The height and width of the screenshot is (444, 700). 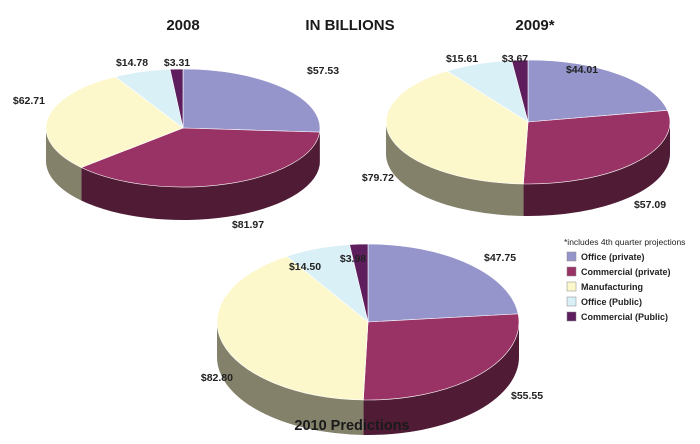 What do you see at coordinates (582, 70) in the screenshot?
I see `data-label-office-private: $44.01` at bounding box center [582, 70].